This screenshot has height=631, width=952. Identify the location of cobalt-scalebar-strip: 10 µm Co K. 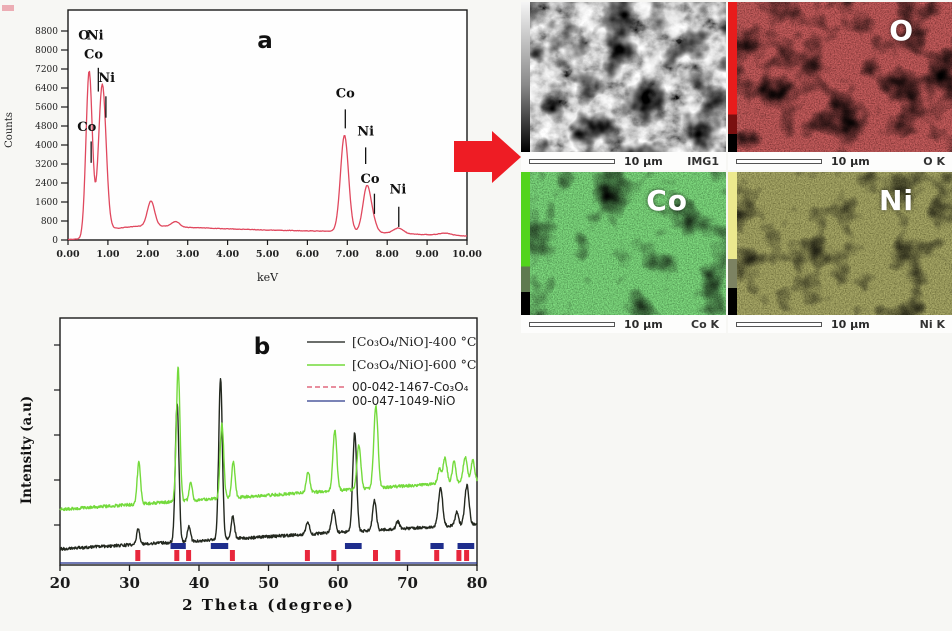
(623, 324).